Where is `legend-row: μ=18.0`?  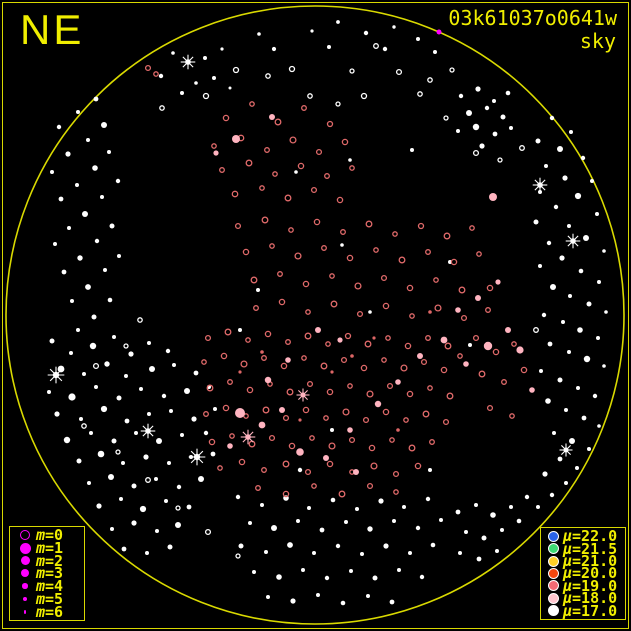
legend-row: μ=18.0 is located at coordinates (584, 598).